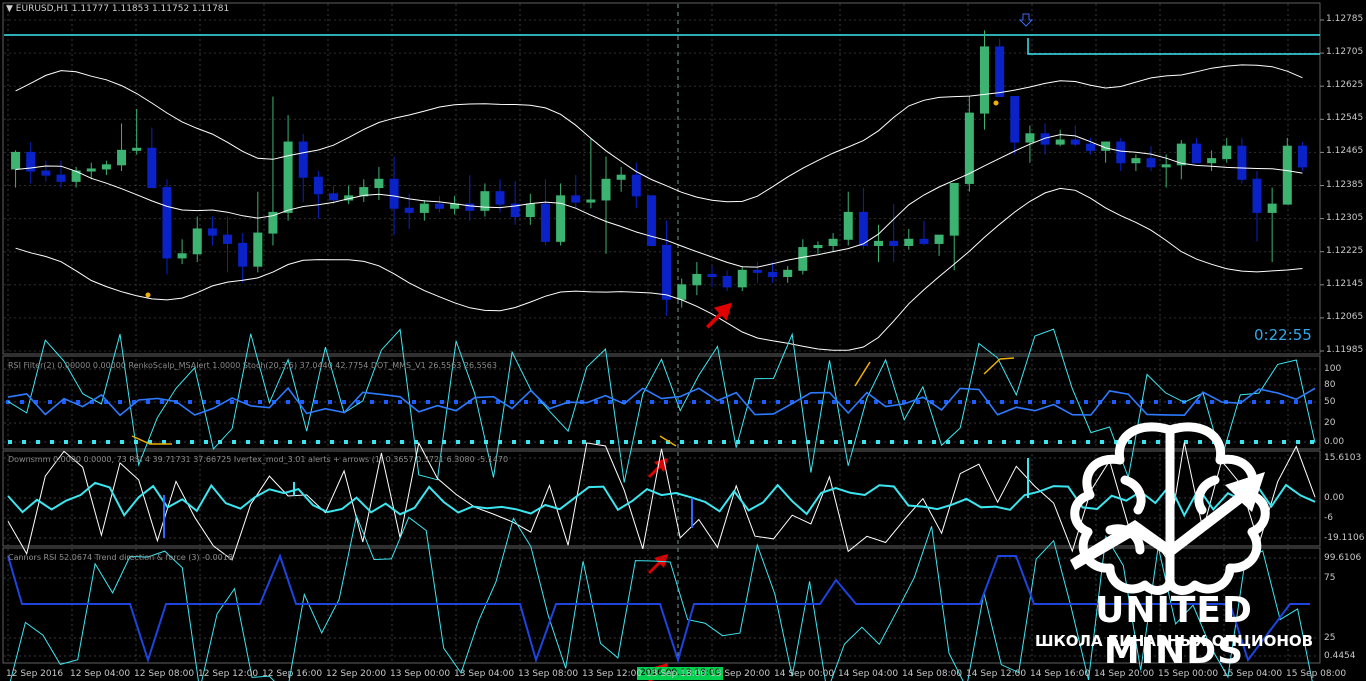  What do you see at coordinates (1345, 217) in the screenshot?
I see `price-label: 1.12305` at bounding box center [1345, 217].